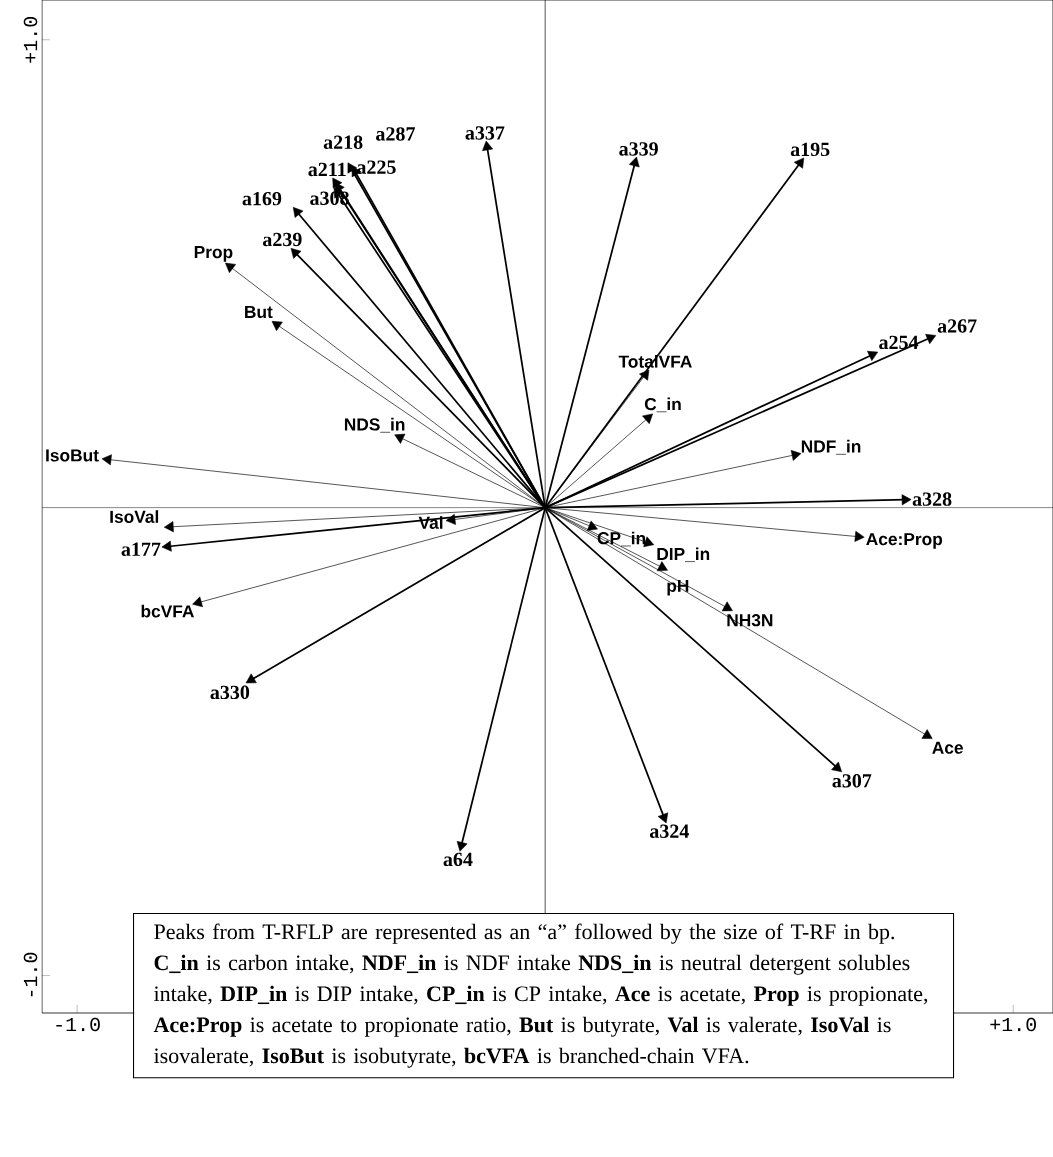 This screenshot has width=1053, height=1157. I want to click on data-label: a330, so click(230, 692).